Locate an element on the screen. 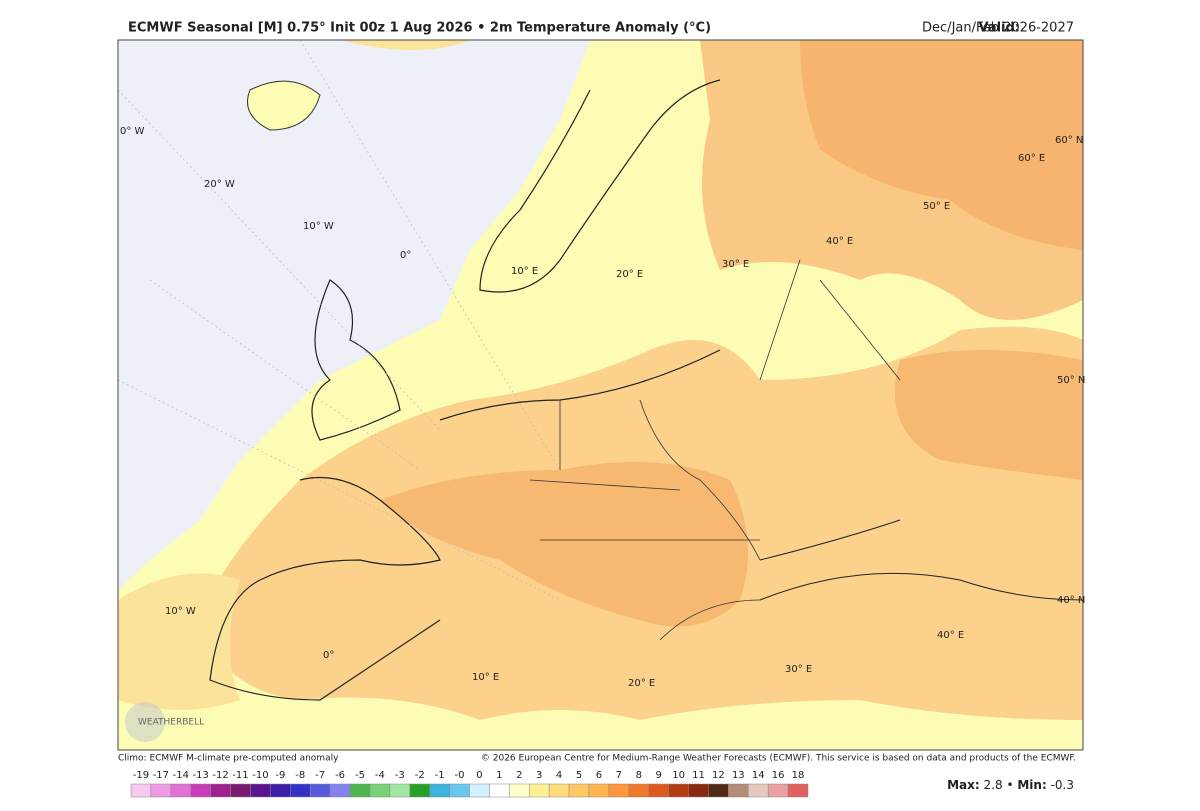  colorbar-label: 7 is located at coordinates (619, 775).